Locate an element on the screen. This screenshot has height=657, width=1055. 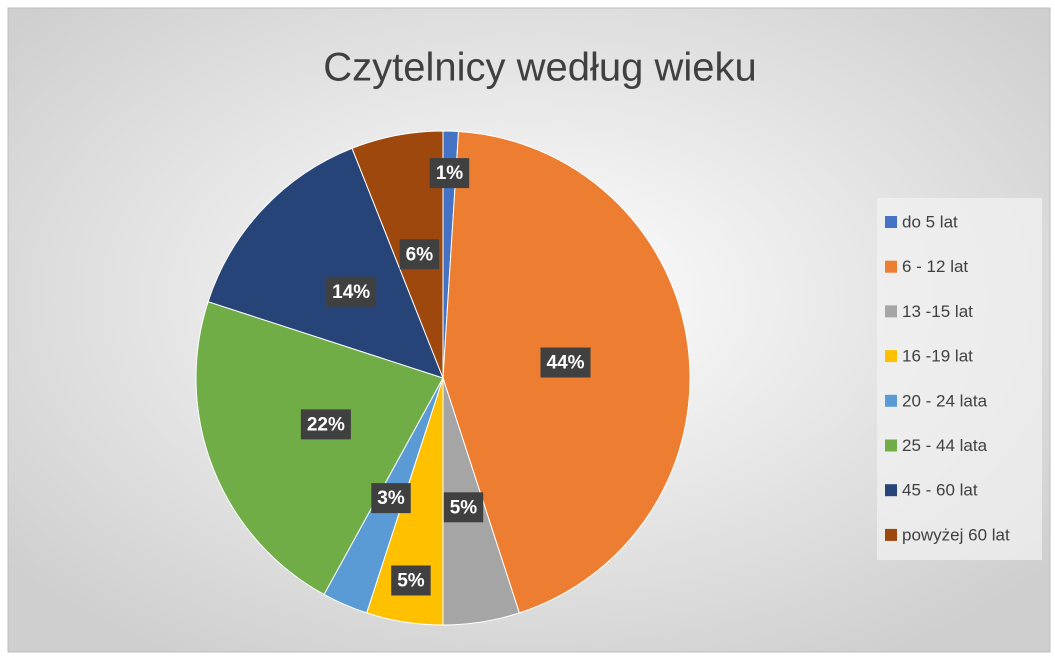
data-label: 1% is located at coordinates (450, 173).